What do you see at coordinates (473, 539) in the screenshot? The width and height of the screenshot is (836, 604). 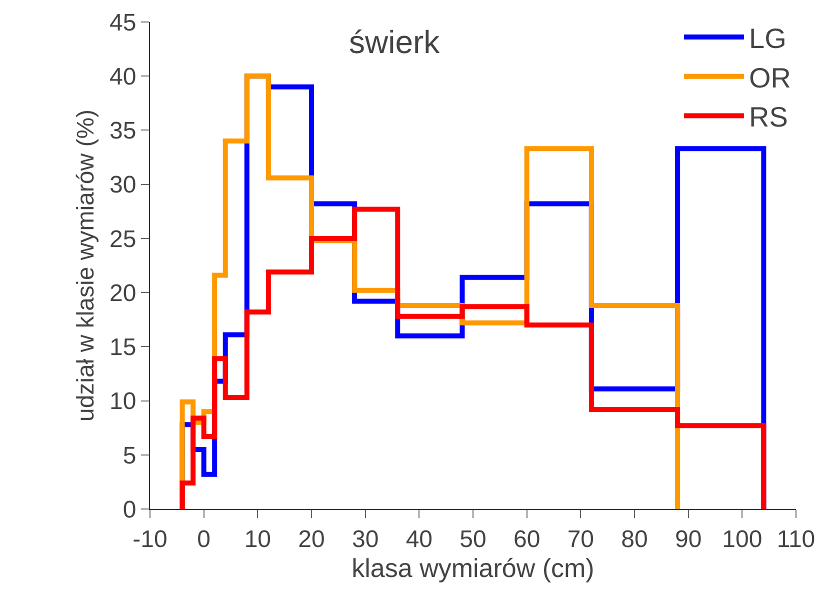 I see `x-tick-label: 50` at bounding box center [473, 539].